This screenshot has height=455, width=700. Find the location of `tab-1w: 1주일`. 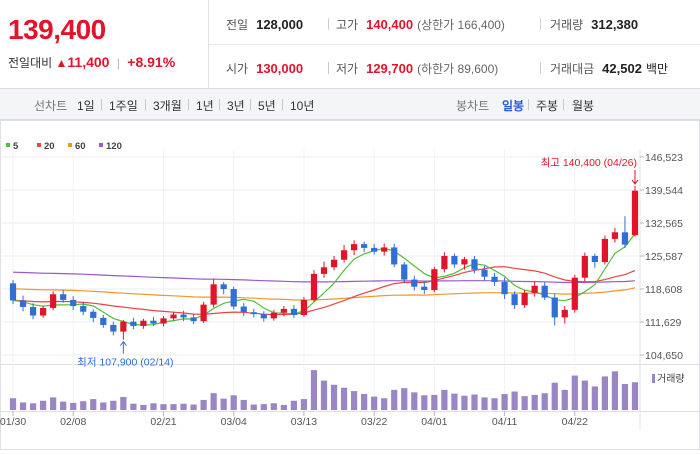

tab-1w: 1주일 is located at coordinates (123, 106).